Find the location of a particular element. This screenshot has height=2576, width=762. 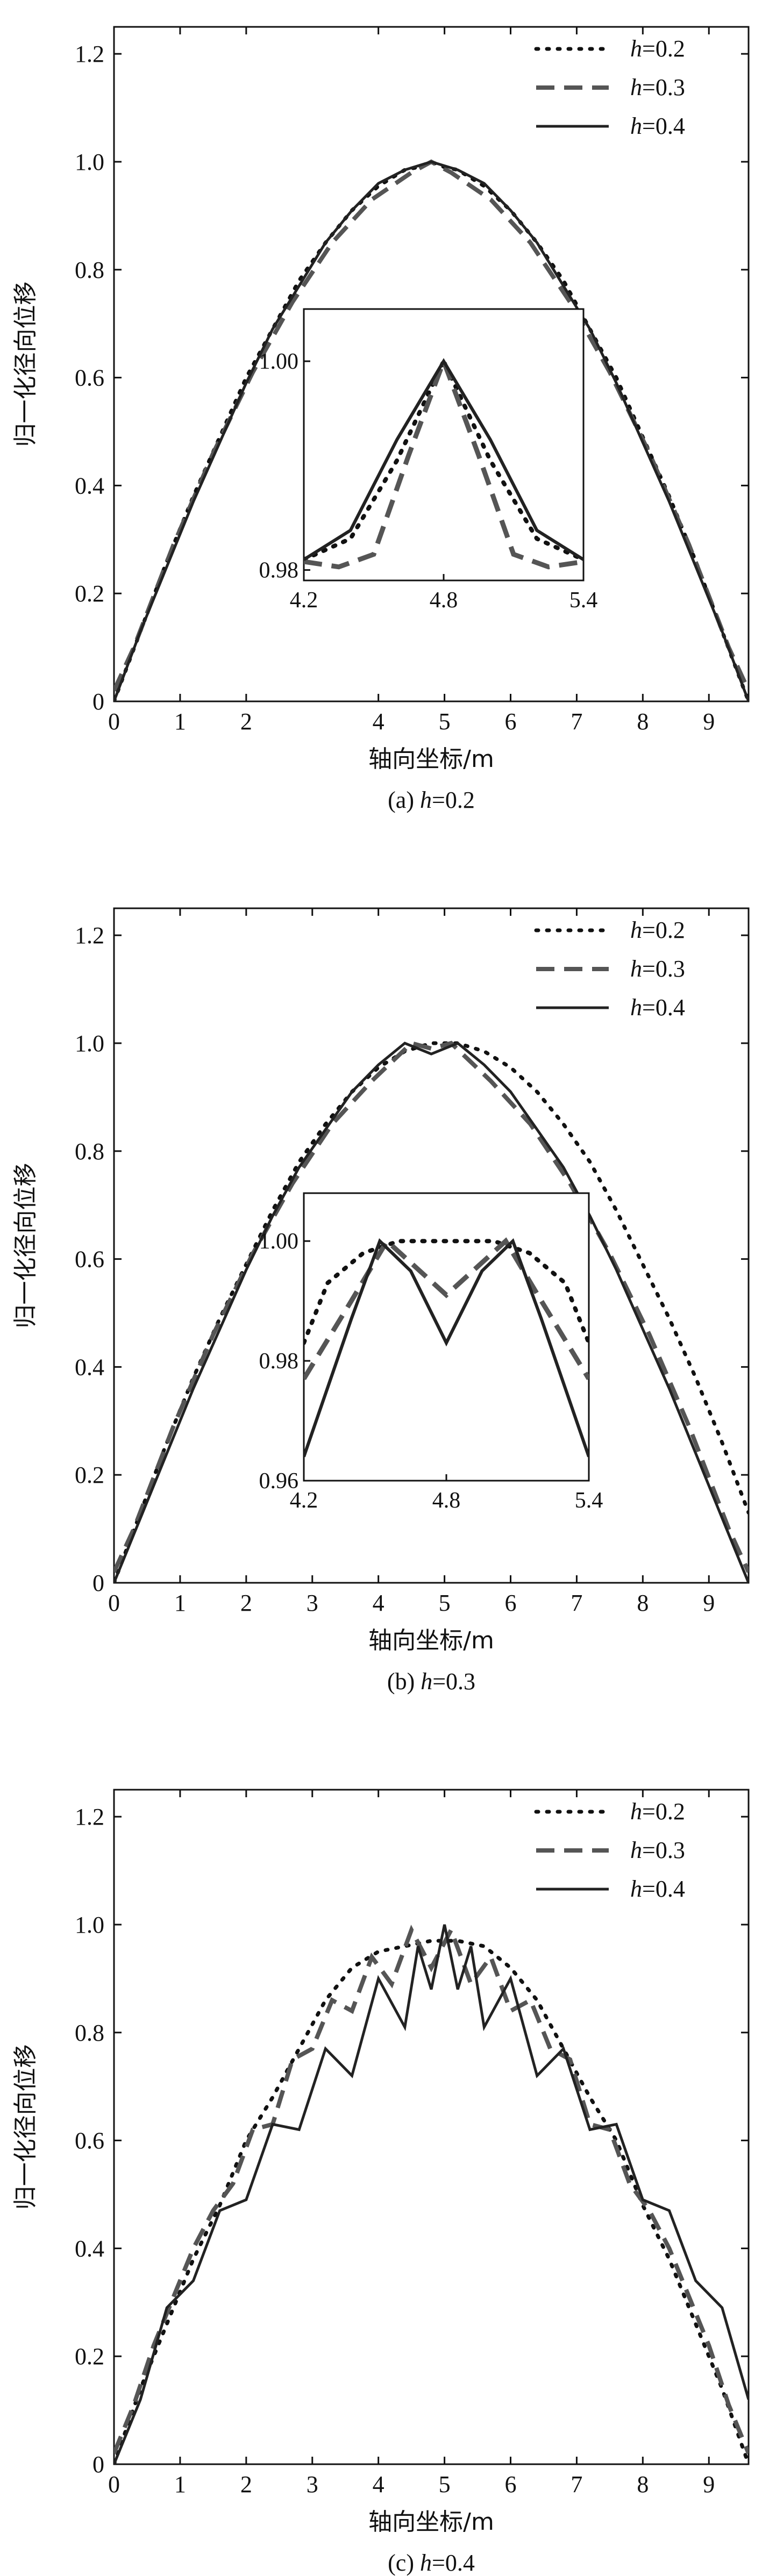

inset-plot: 4.2 4.8 5.4 0.96 0.98 1.00 is located at coordinates (431, 1352).